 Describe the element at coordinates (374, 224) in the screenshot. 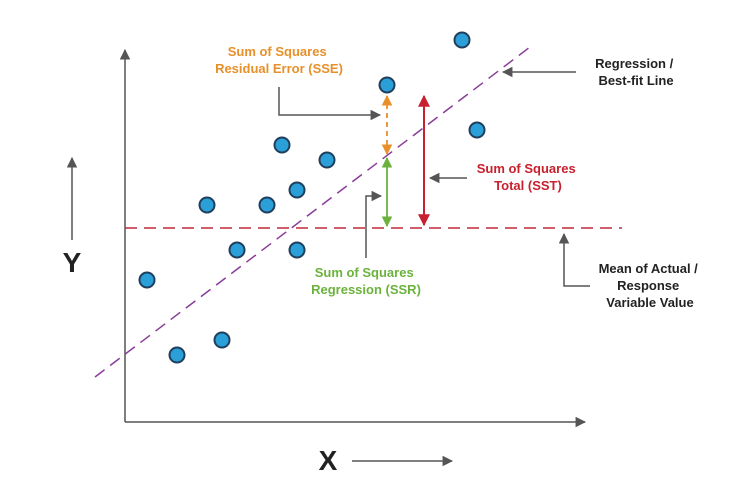

I see `ssr-pointer` at that location.